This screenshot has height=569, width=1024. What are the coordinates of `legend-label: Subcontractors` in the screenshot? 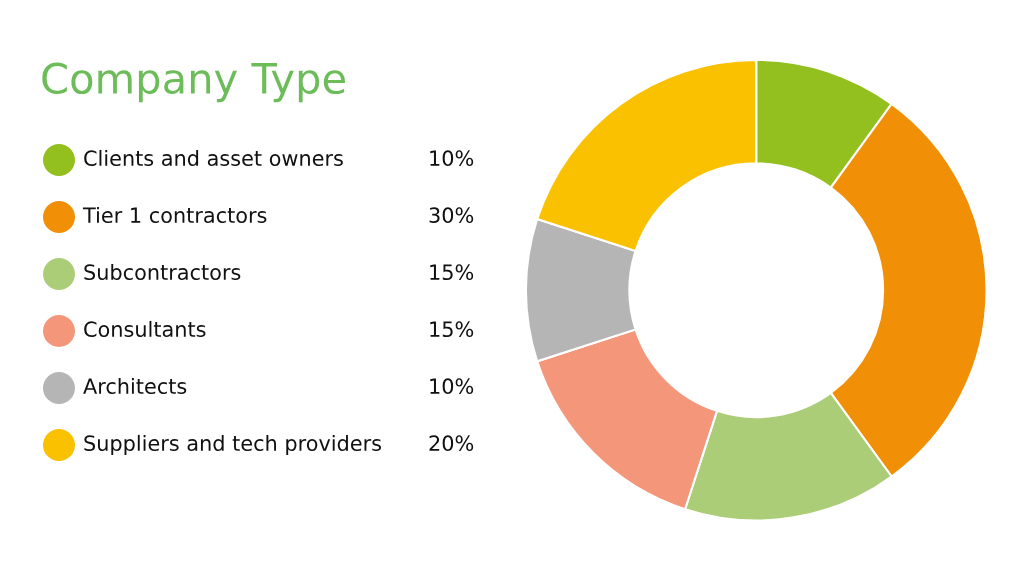 It's located at (162, 272).